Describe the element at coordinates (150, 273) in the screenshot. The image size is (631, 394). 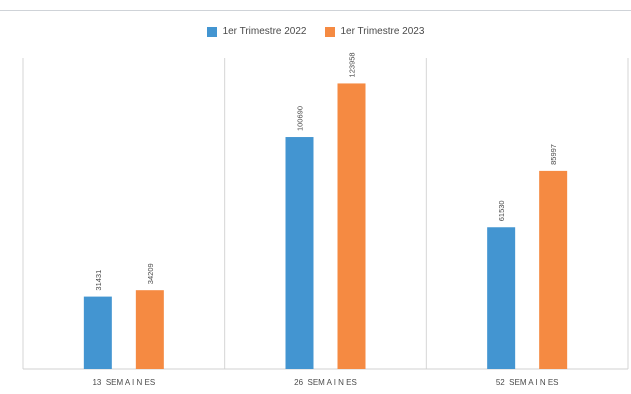
I see `data-label-2023-0: 34209` at that location.